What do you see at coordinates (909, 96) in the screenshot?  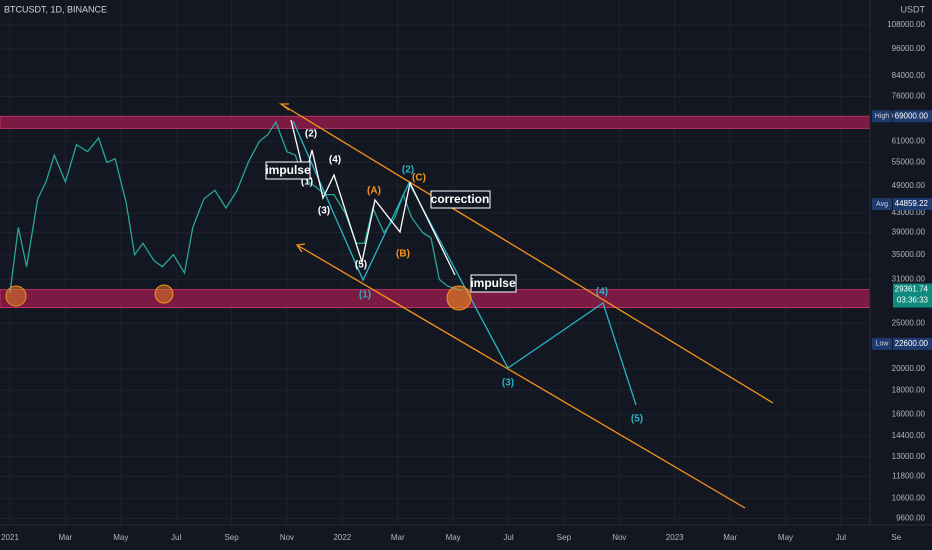 I see `y-tick-label: 76000.00` at bounding box center [909, 96].